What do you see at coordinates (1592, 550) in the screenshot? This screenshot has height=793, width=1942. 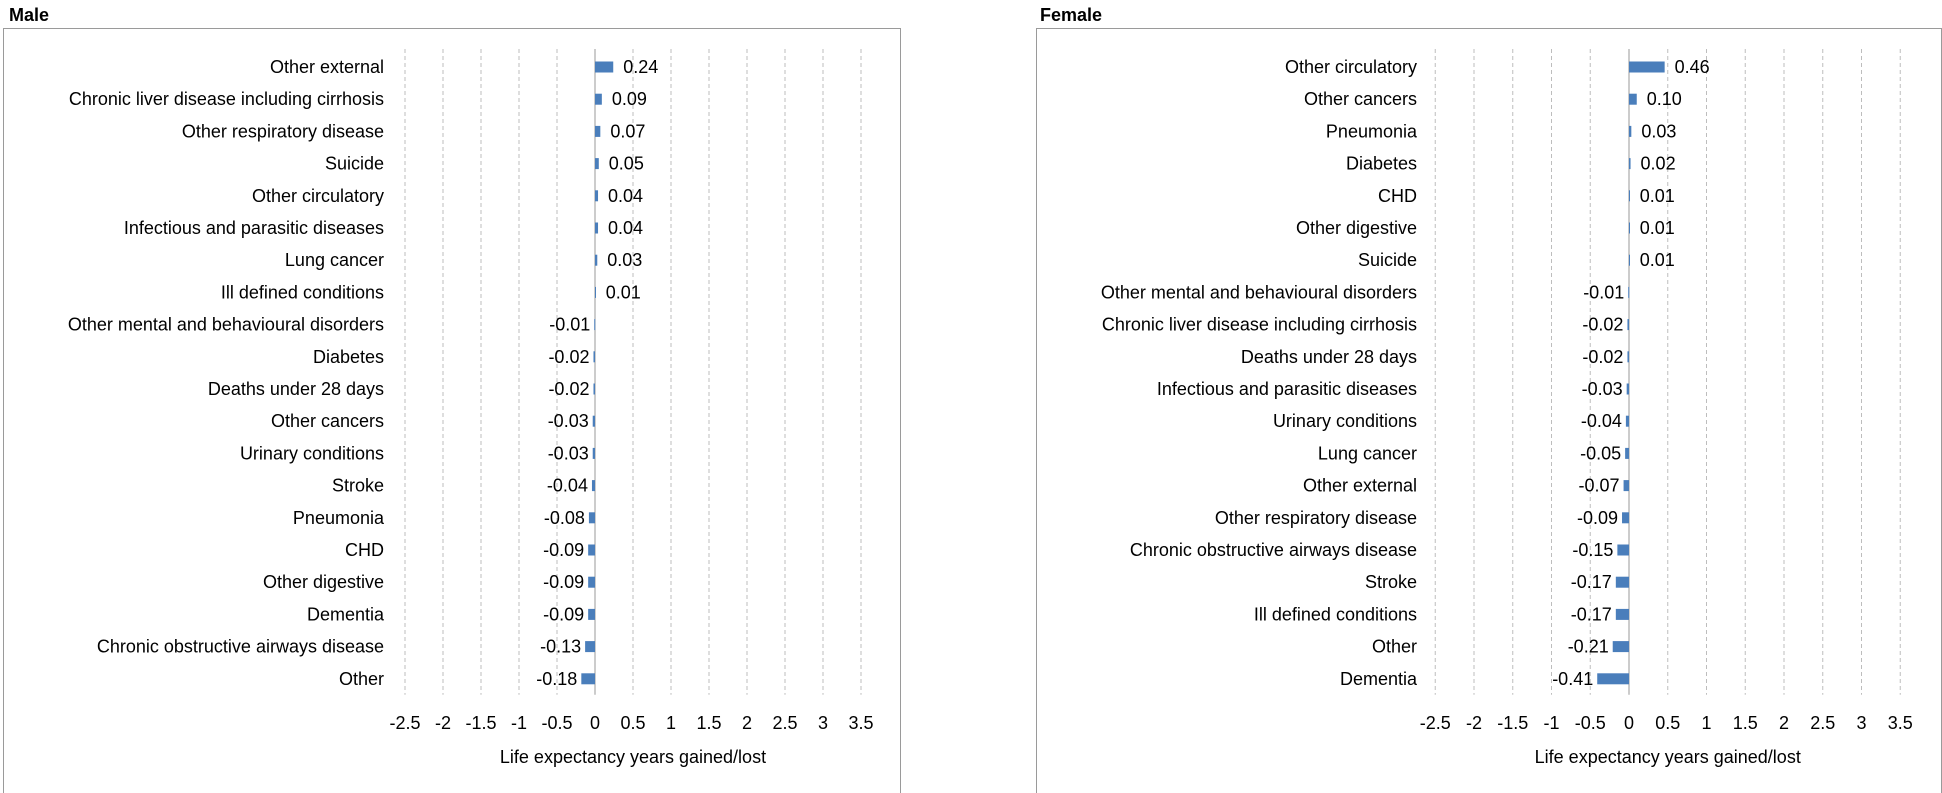 I see `data-label: -0.15` at bounding box center [1592, 550].